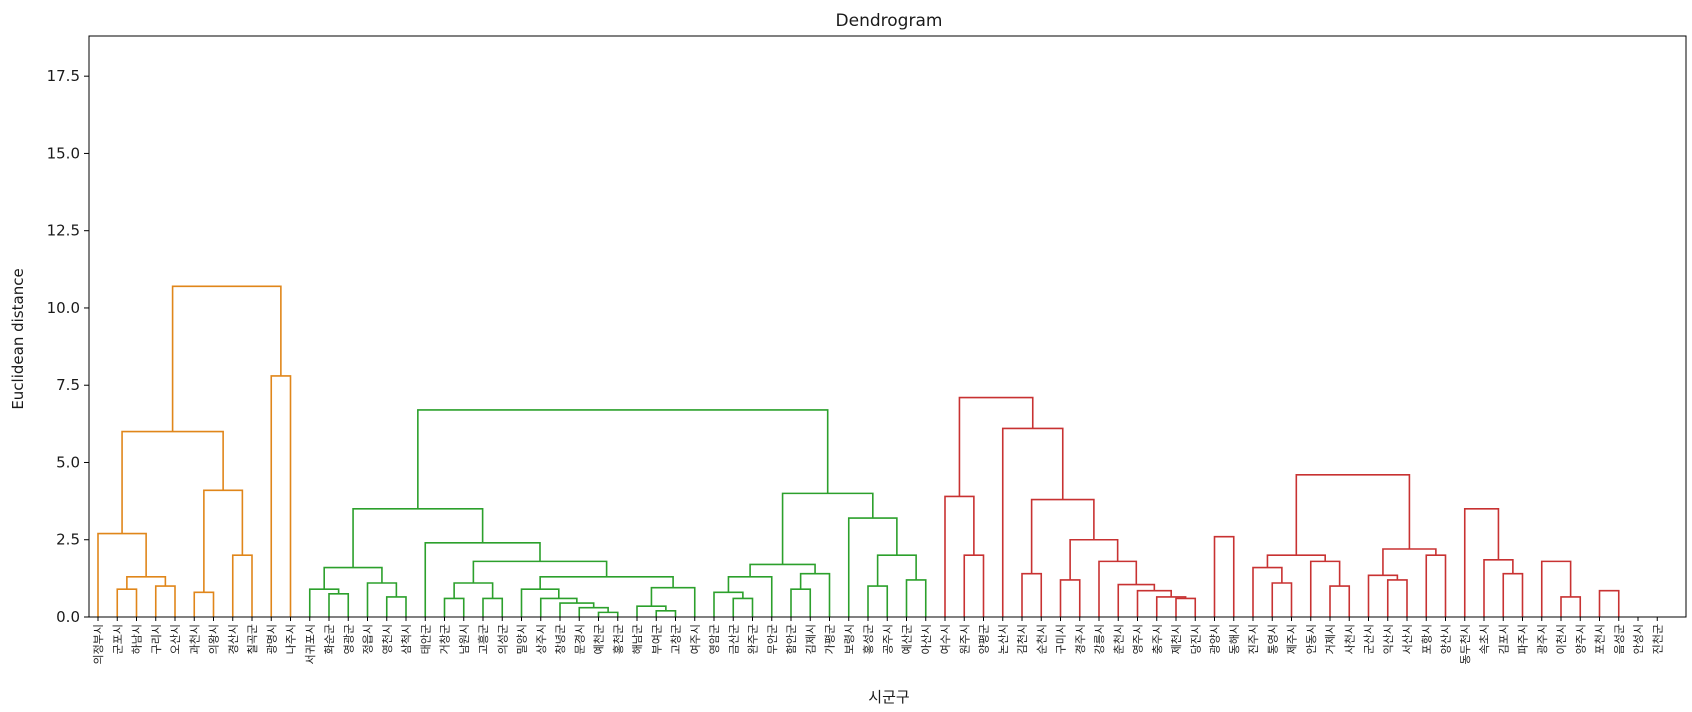  What do you see at coordinates (1330, 639) in the screenshot?
I see `leaf-label: 거제시` at bounding box center [1330, 639].